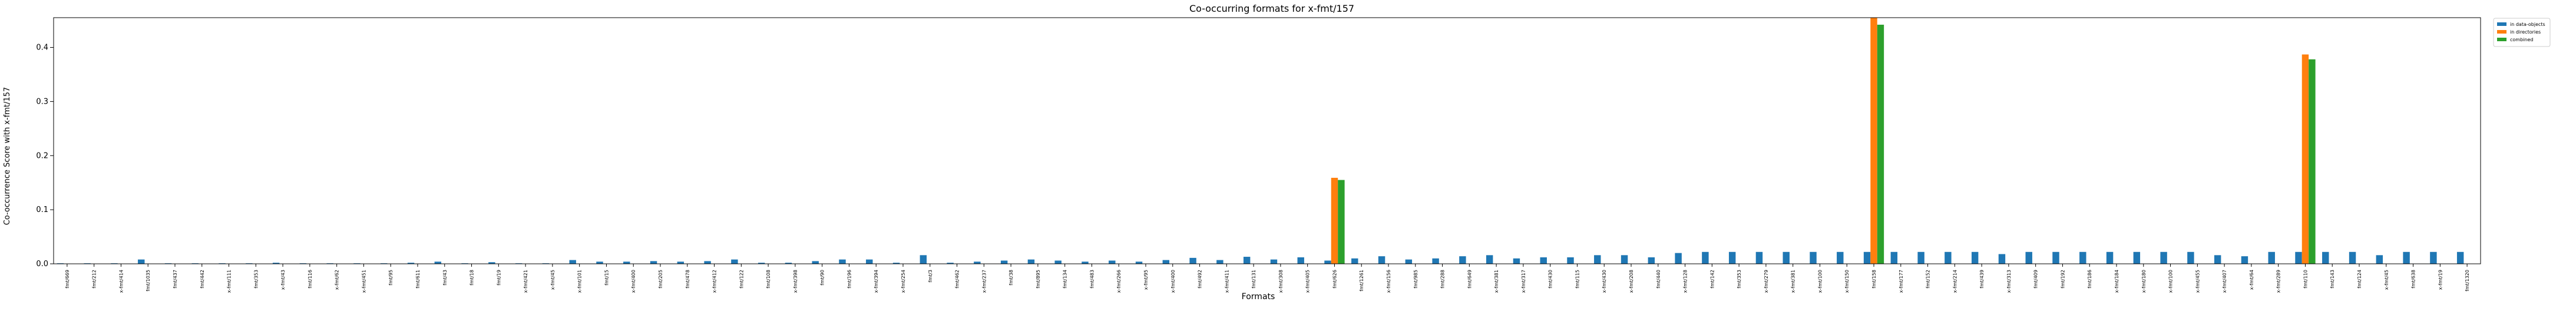 This screenshot has width=2576, height=318. Describe the element at coordinates (1631, 281) in the screenshot. I see `x-tick-label: x-fmt/208` at that location.